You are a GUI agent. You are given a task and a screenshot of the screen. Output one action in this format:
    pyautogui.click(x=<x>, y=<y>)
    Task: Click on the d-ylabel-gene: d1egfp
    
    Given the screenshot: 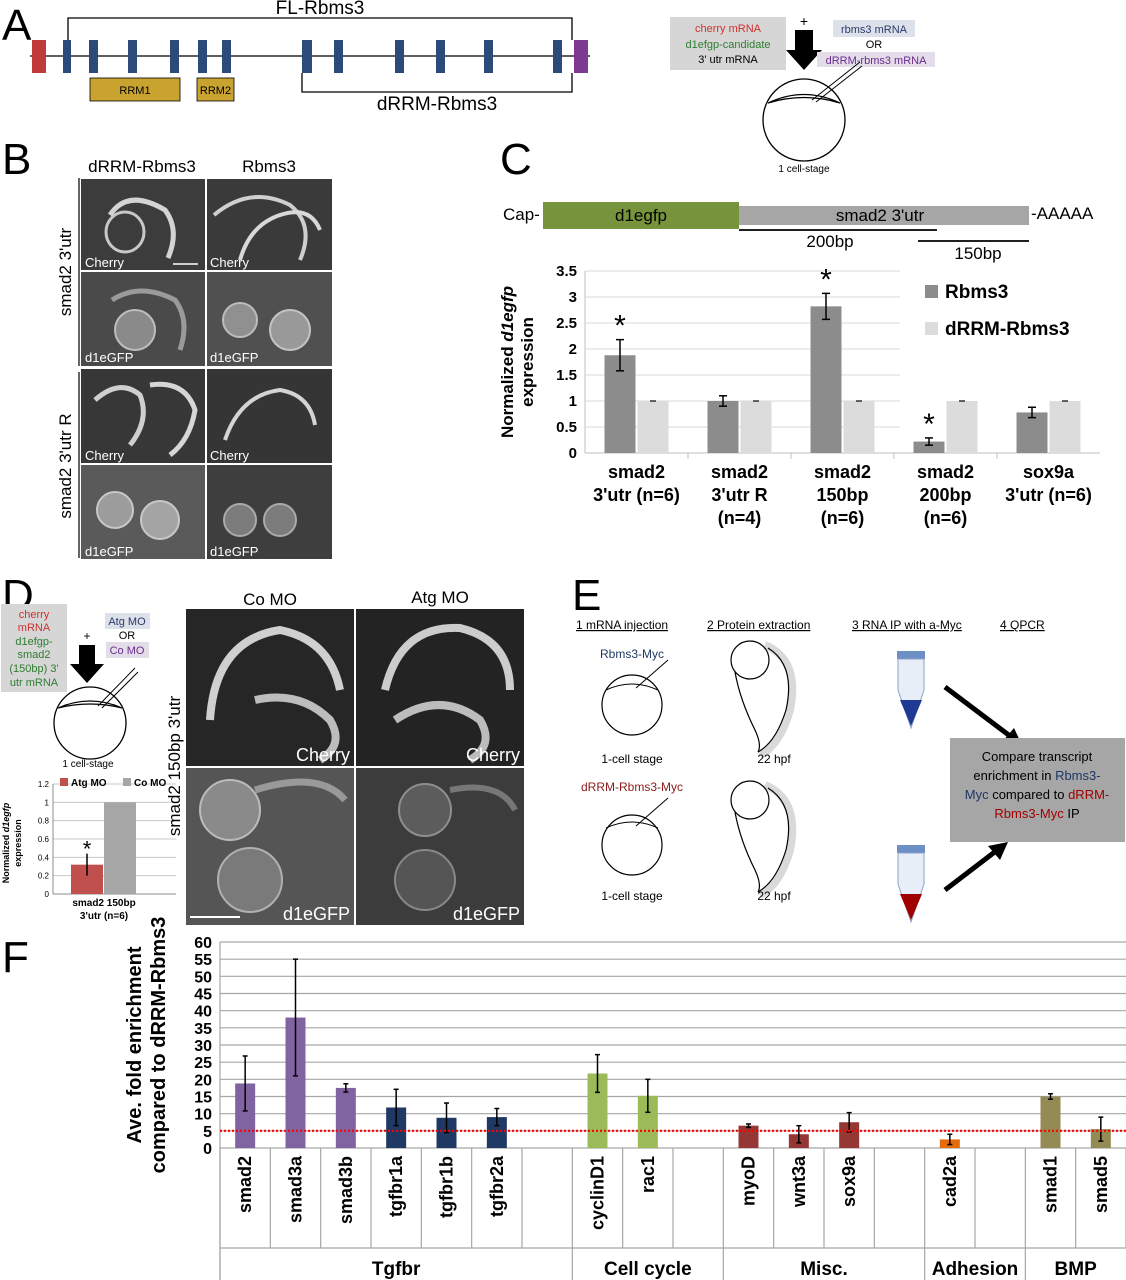 What is the action you would take?
    pyautogui.click(x=6, y=817)
    